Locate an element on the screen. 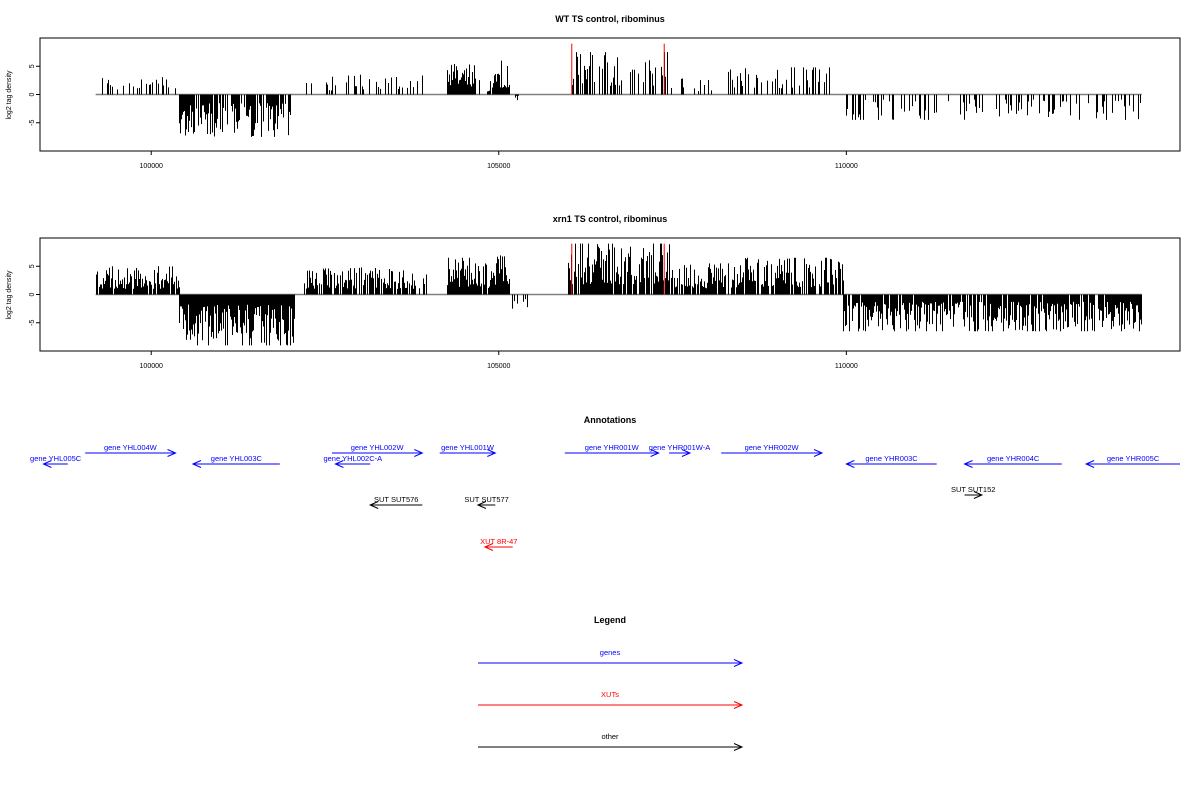 Image resolution: width=1200 pixels, height=800 pixels. feature-gene-yhr002w: gene YHR002W is located at coordinates (772, 450).